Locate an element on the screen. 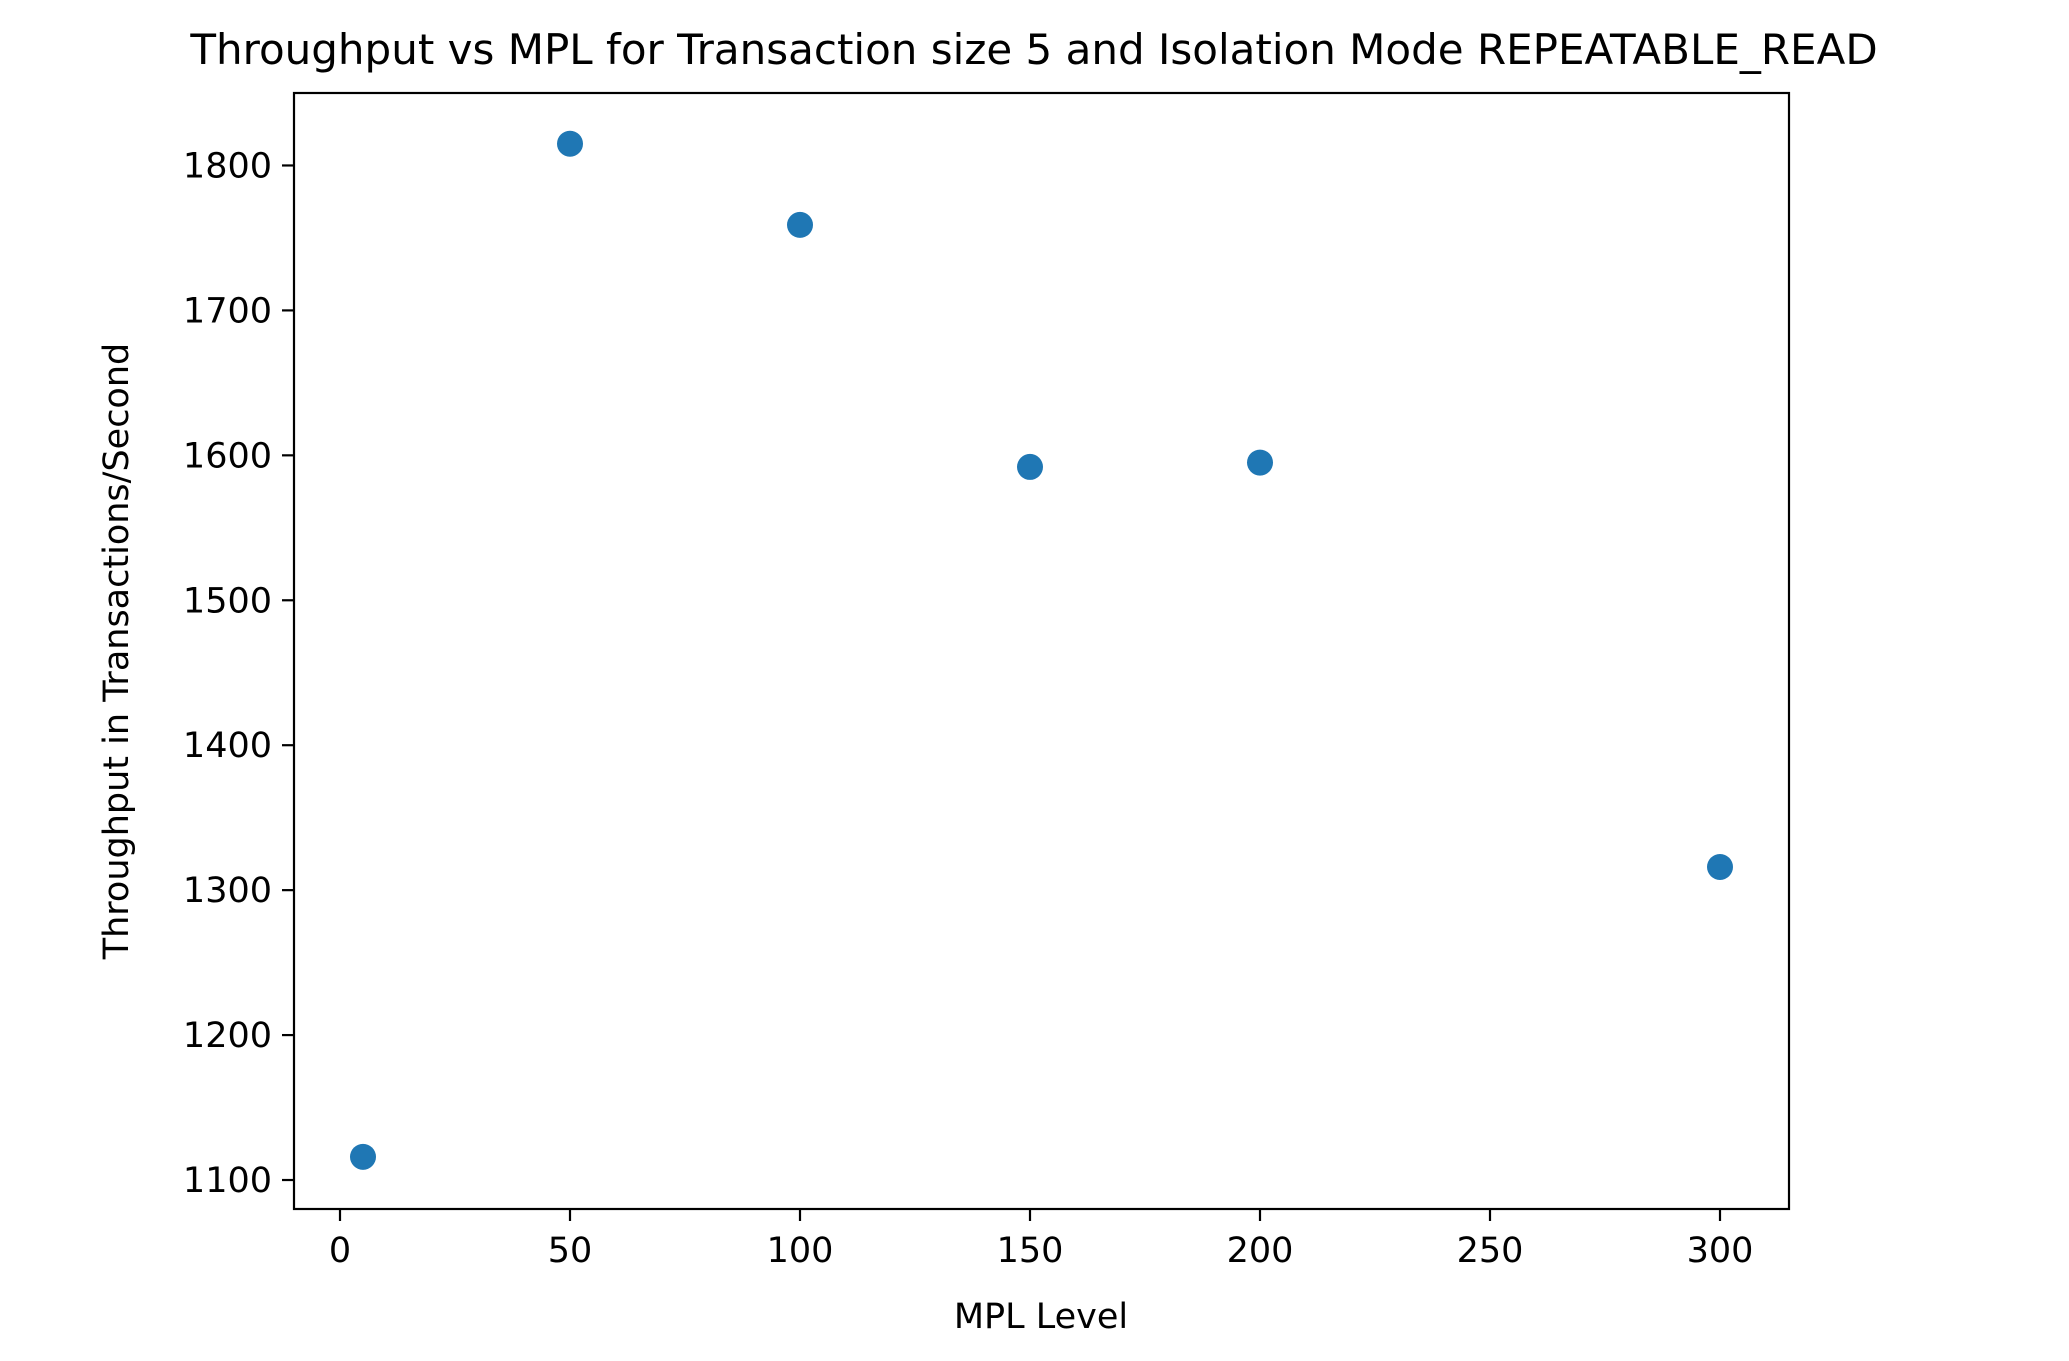 Image resolution: width=2069 pixels, height=1361 pixels. x-tick-label: 0 is located at coordinates (340, 1251).